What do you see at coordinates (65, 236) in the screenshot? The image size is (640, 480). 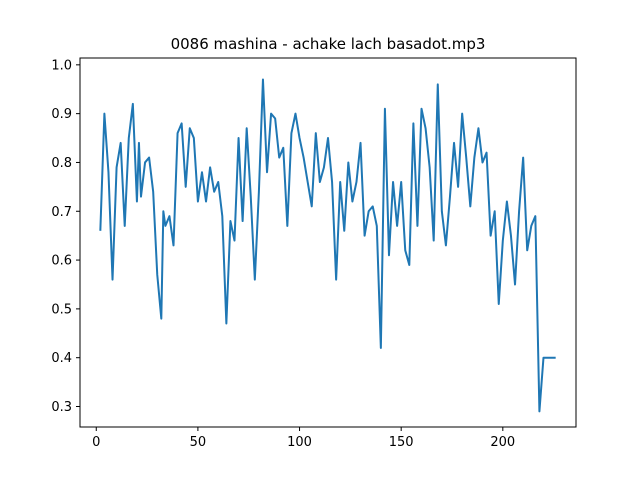 I see `y-axis: 0.3 0.4 0.5 0.6 0.7 0.8 0.9 1.0` at bounding box center [65, 236].